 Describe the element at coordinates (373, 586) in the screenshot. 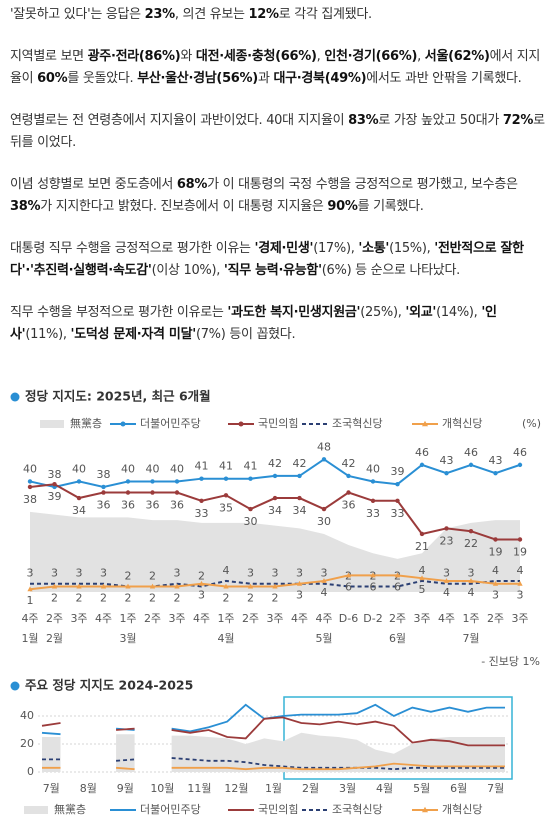

I see `data-label: 6` at that location.